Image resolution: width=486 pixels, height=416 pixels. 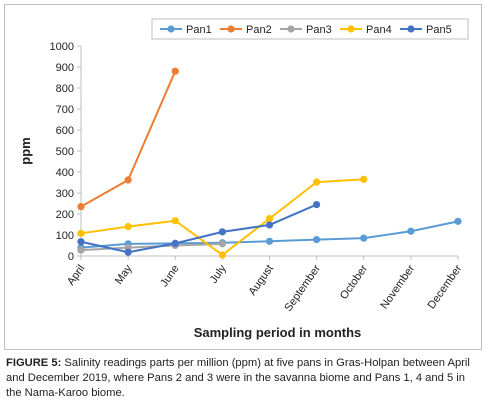 I want to click on x-tick-label: July, so click(x=218, y=273).